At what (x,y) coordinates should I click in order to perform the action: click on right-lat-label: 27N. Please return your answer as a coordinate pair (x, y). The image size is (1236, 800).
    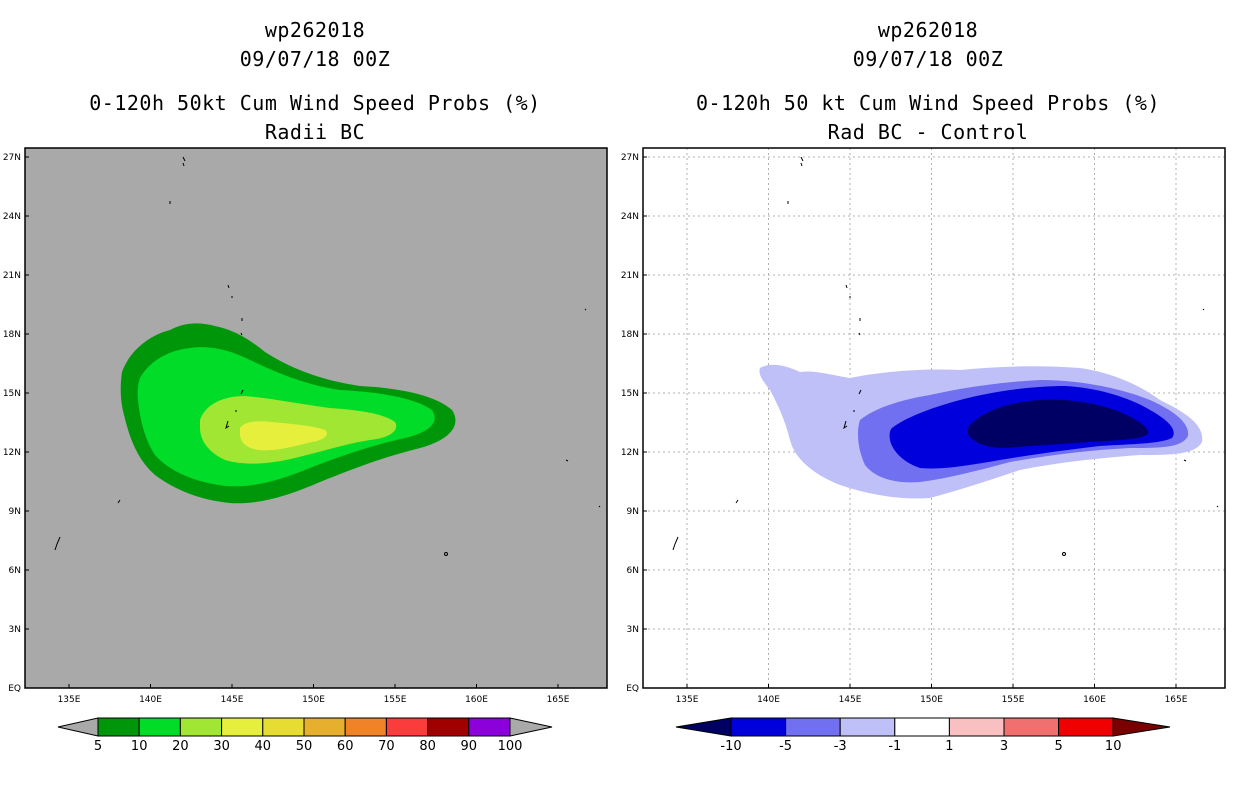
    Looking at the image, I should click on (630, 158).